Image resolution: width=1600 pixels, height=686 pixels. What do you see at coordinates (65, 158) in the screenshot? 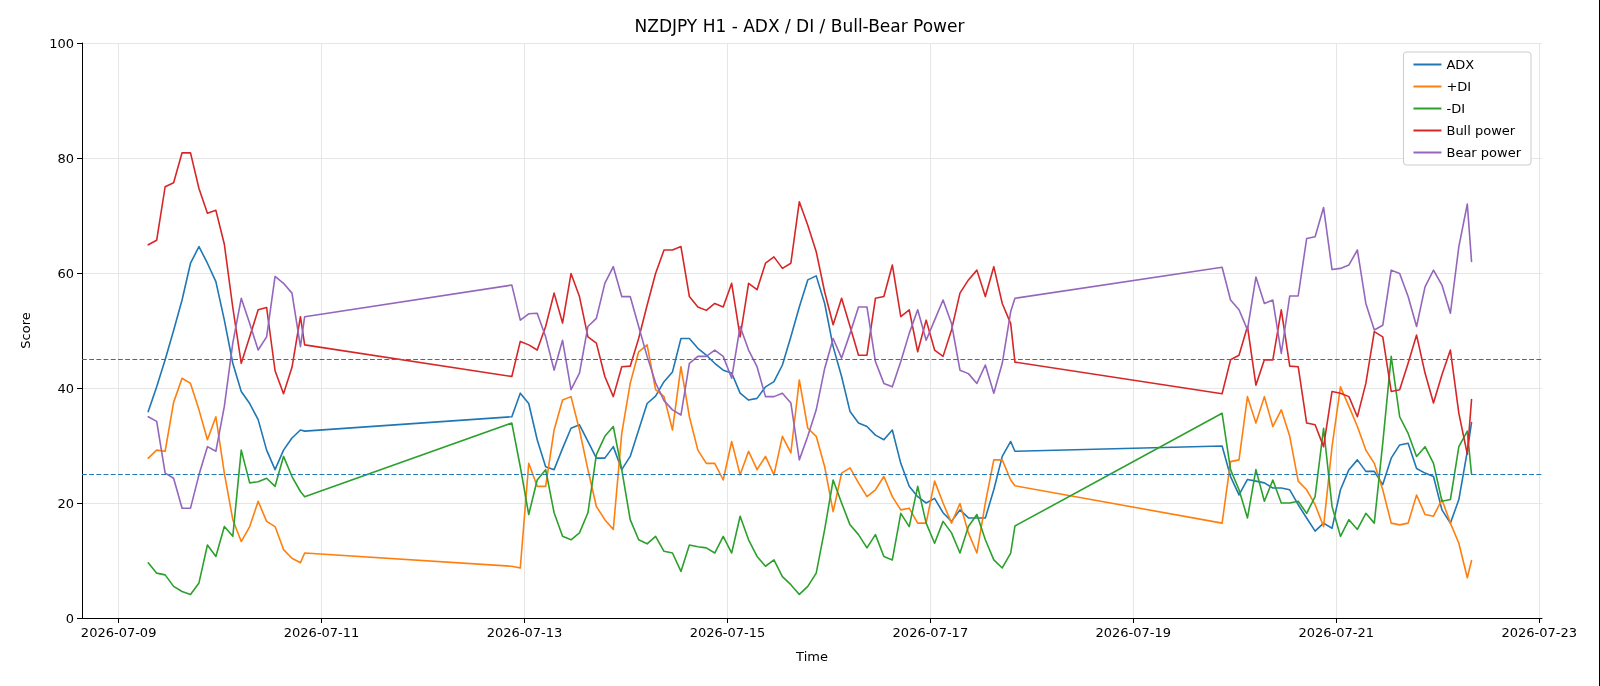
I see `y-tick-label: 80` at bounding box center [65, 158].